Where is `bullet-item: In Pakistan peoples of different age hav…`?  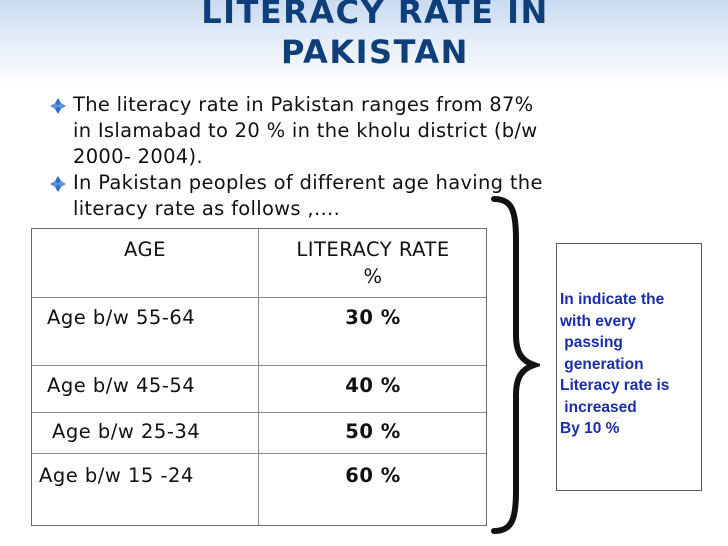
bullet-item: In Pakistan peoples of different age hav… is located at coordinates (348, 196).